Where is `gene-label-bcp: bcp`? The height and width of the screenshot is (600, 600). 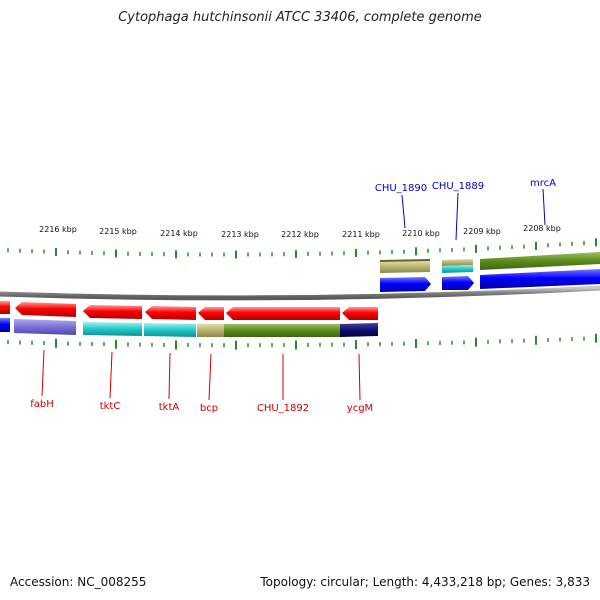
gene-label-bcp: bcp is located at coordinates (209, 408).